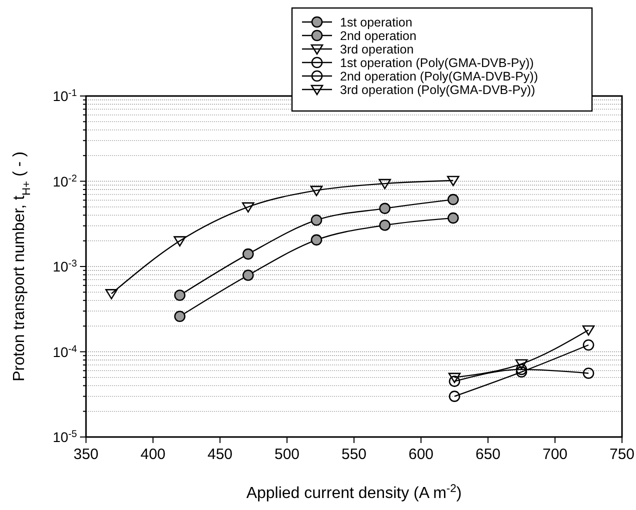  Describe the element at coordinates (378, 36) in the screenshot. I see `legend-label: 2nd operation` at that location.